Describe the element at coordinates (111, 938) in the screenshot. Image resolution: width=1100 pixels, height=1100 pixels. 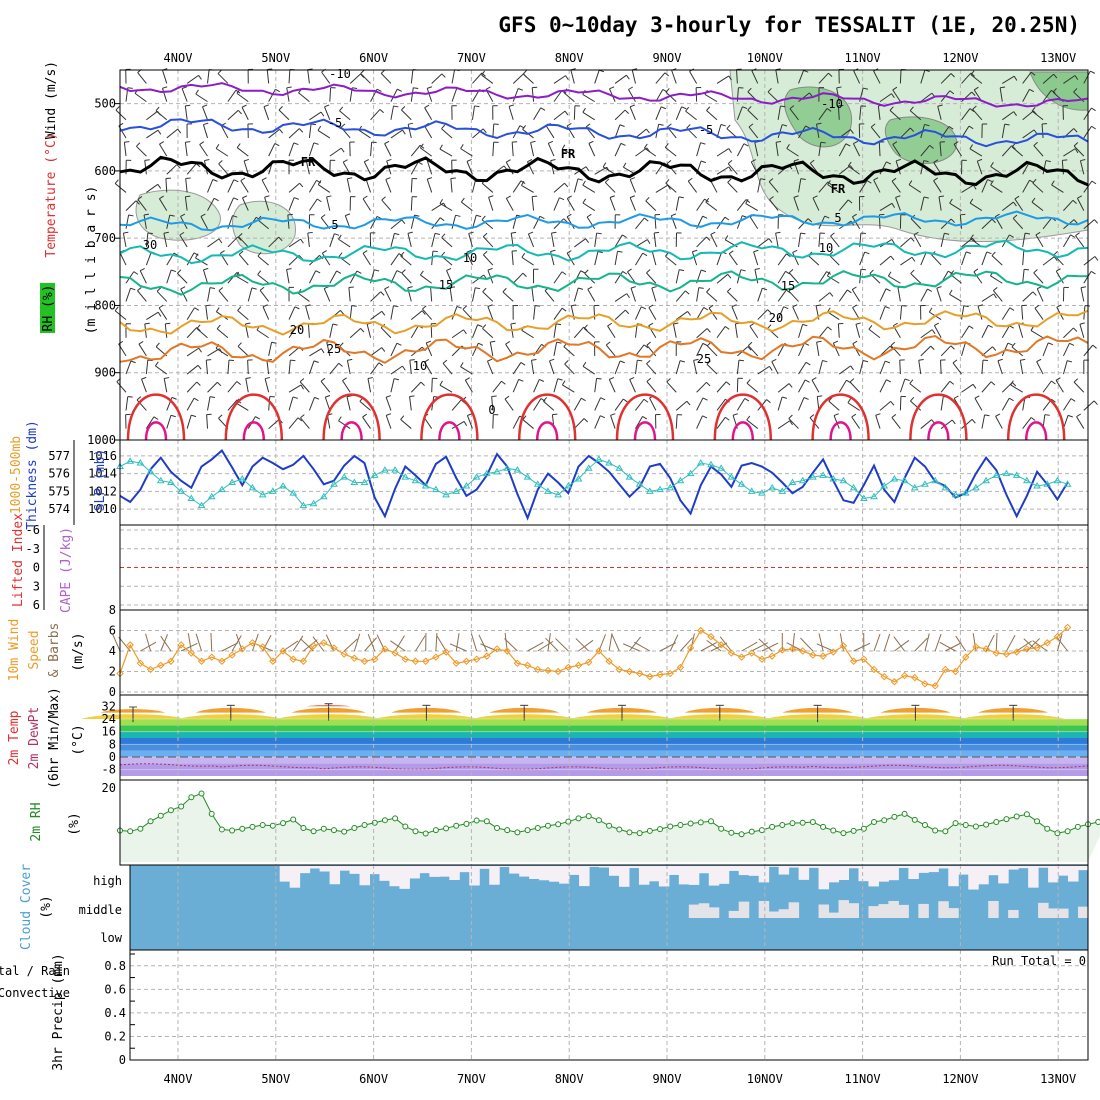
I see `cloud-level-label: low` at that location.